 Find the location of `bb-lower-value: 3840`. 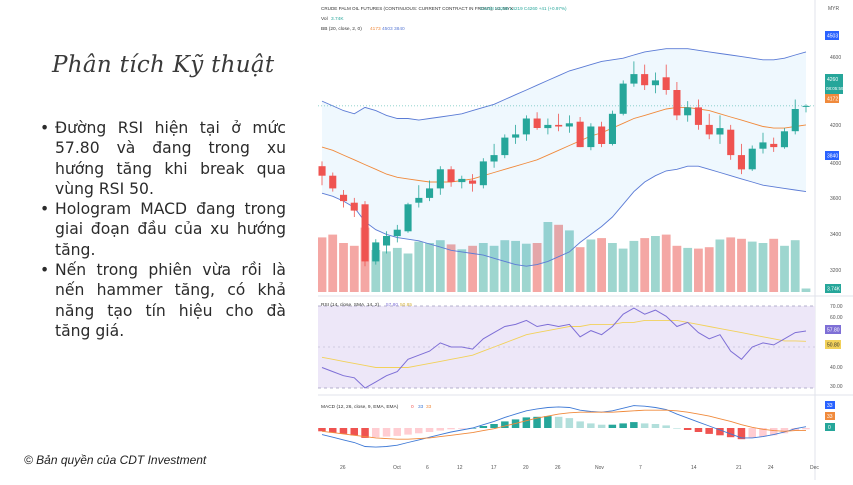

bb-lower-value: 3840 is located at coordinates (399, 29).